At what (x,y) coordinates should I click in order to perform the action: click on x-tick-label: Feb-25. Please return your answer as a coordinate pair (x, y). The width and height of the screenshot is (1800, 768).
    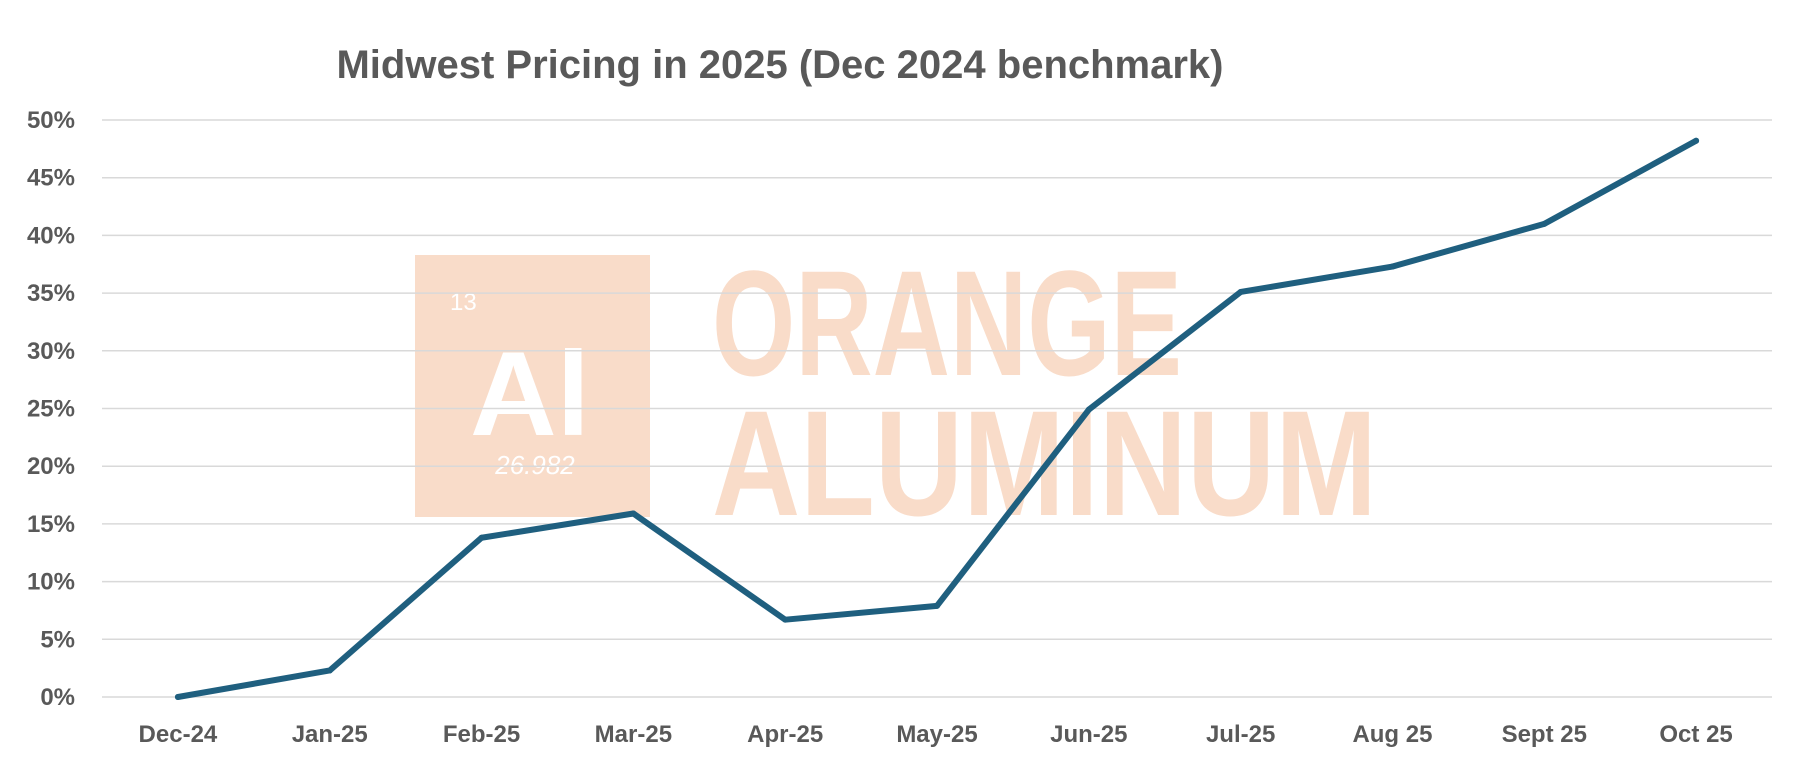
    Looking at the image, I should click on (481, 734).